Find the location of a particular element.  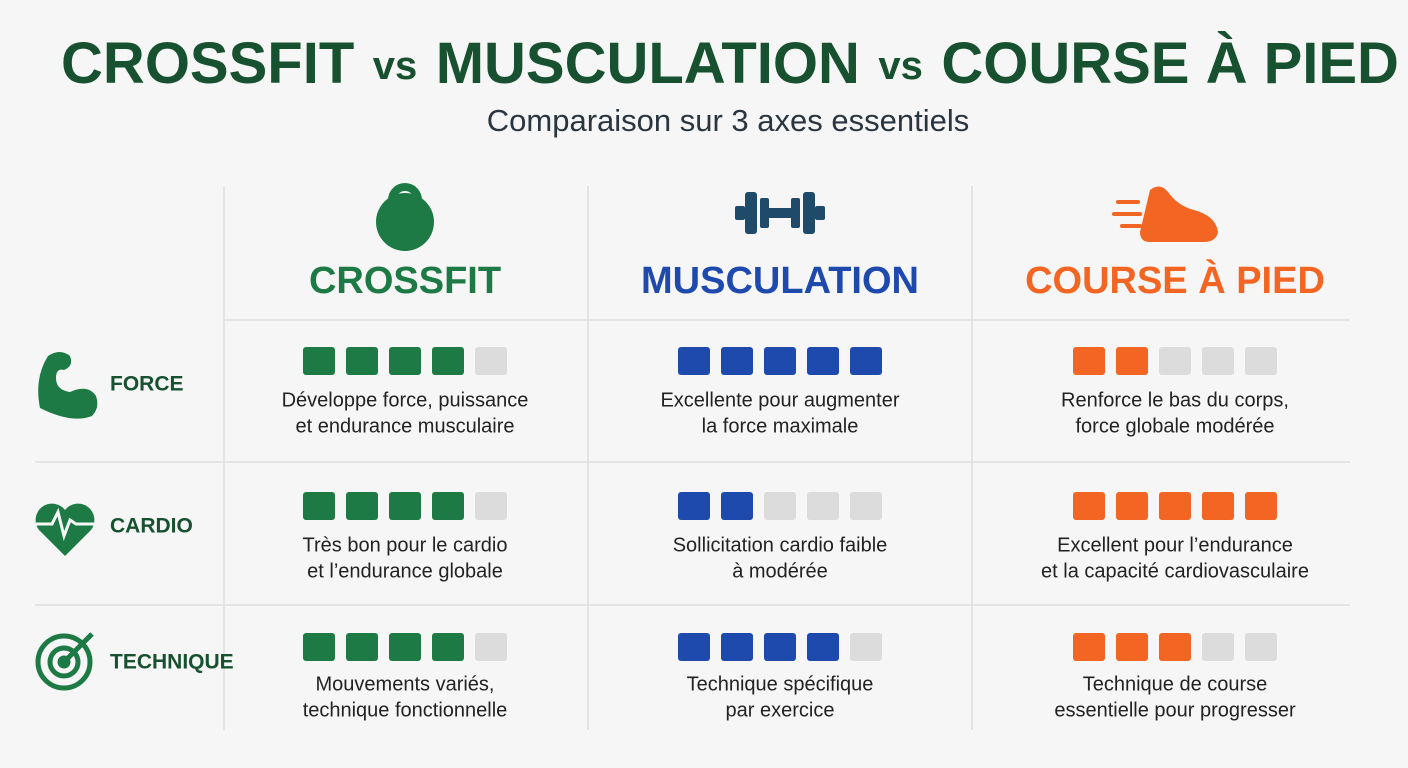

cell-text: Développe force, puissance is located at coordinates (405, 400).